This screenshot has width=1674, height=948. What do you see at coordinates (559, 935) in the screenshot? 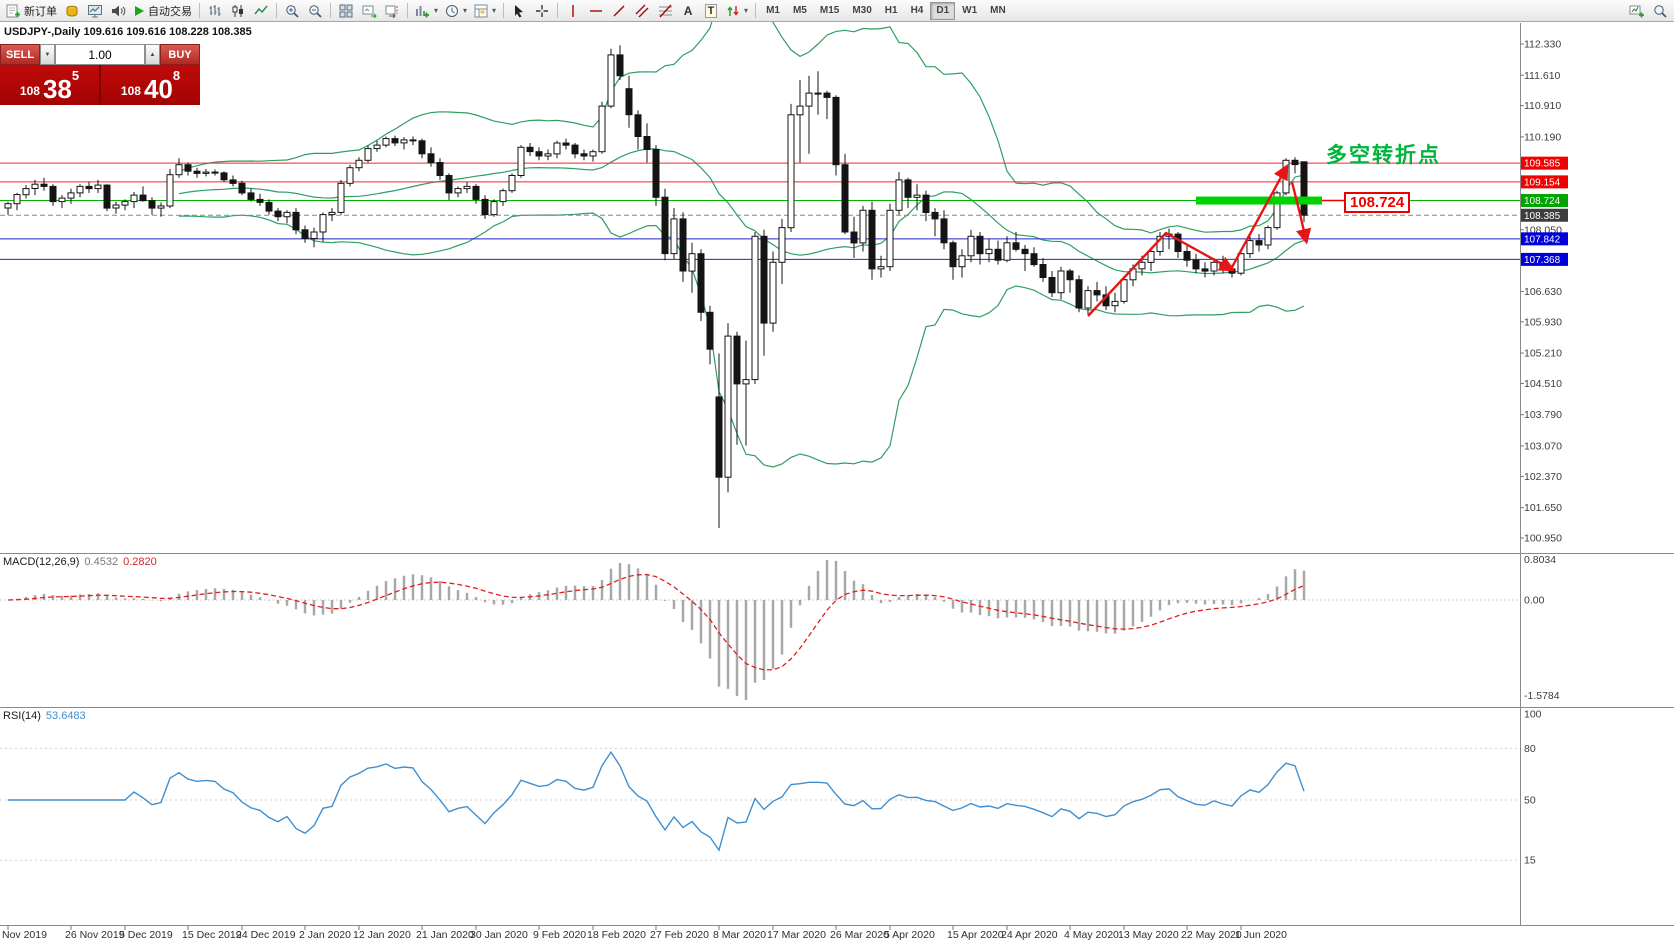
I see `x-axis-label: 9 Feb 2020` at bounding box center [559, 935].